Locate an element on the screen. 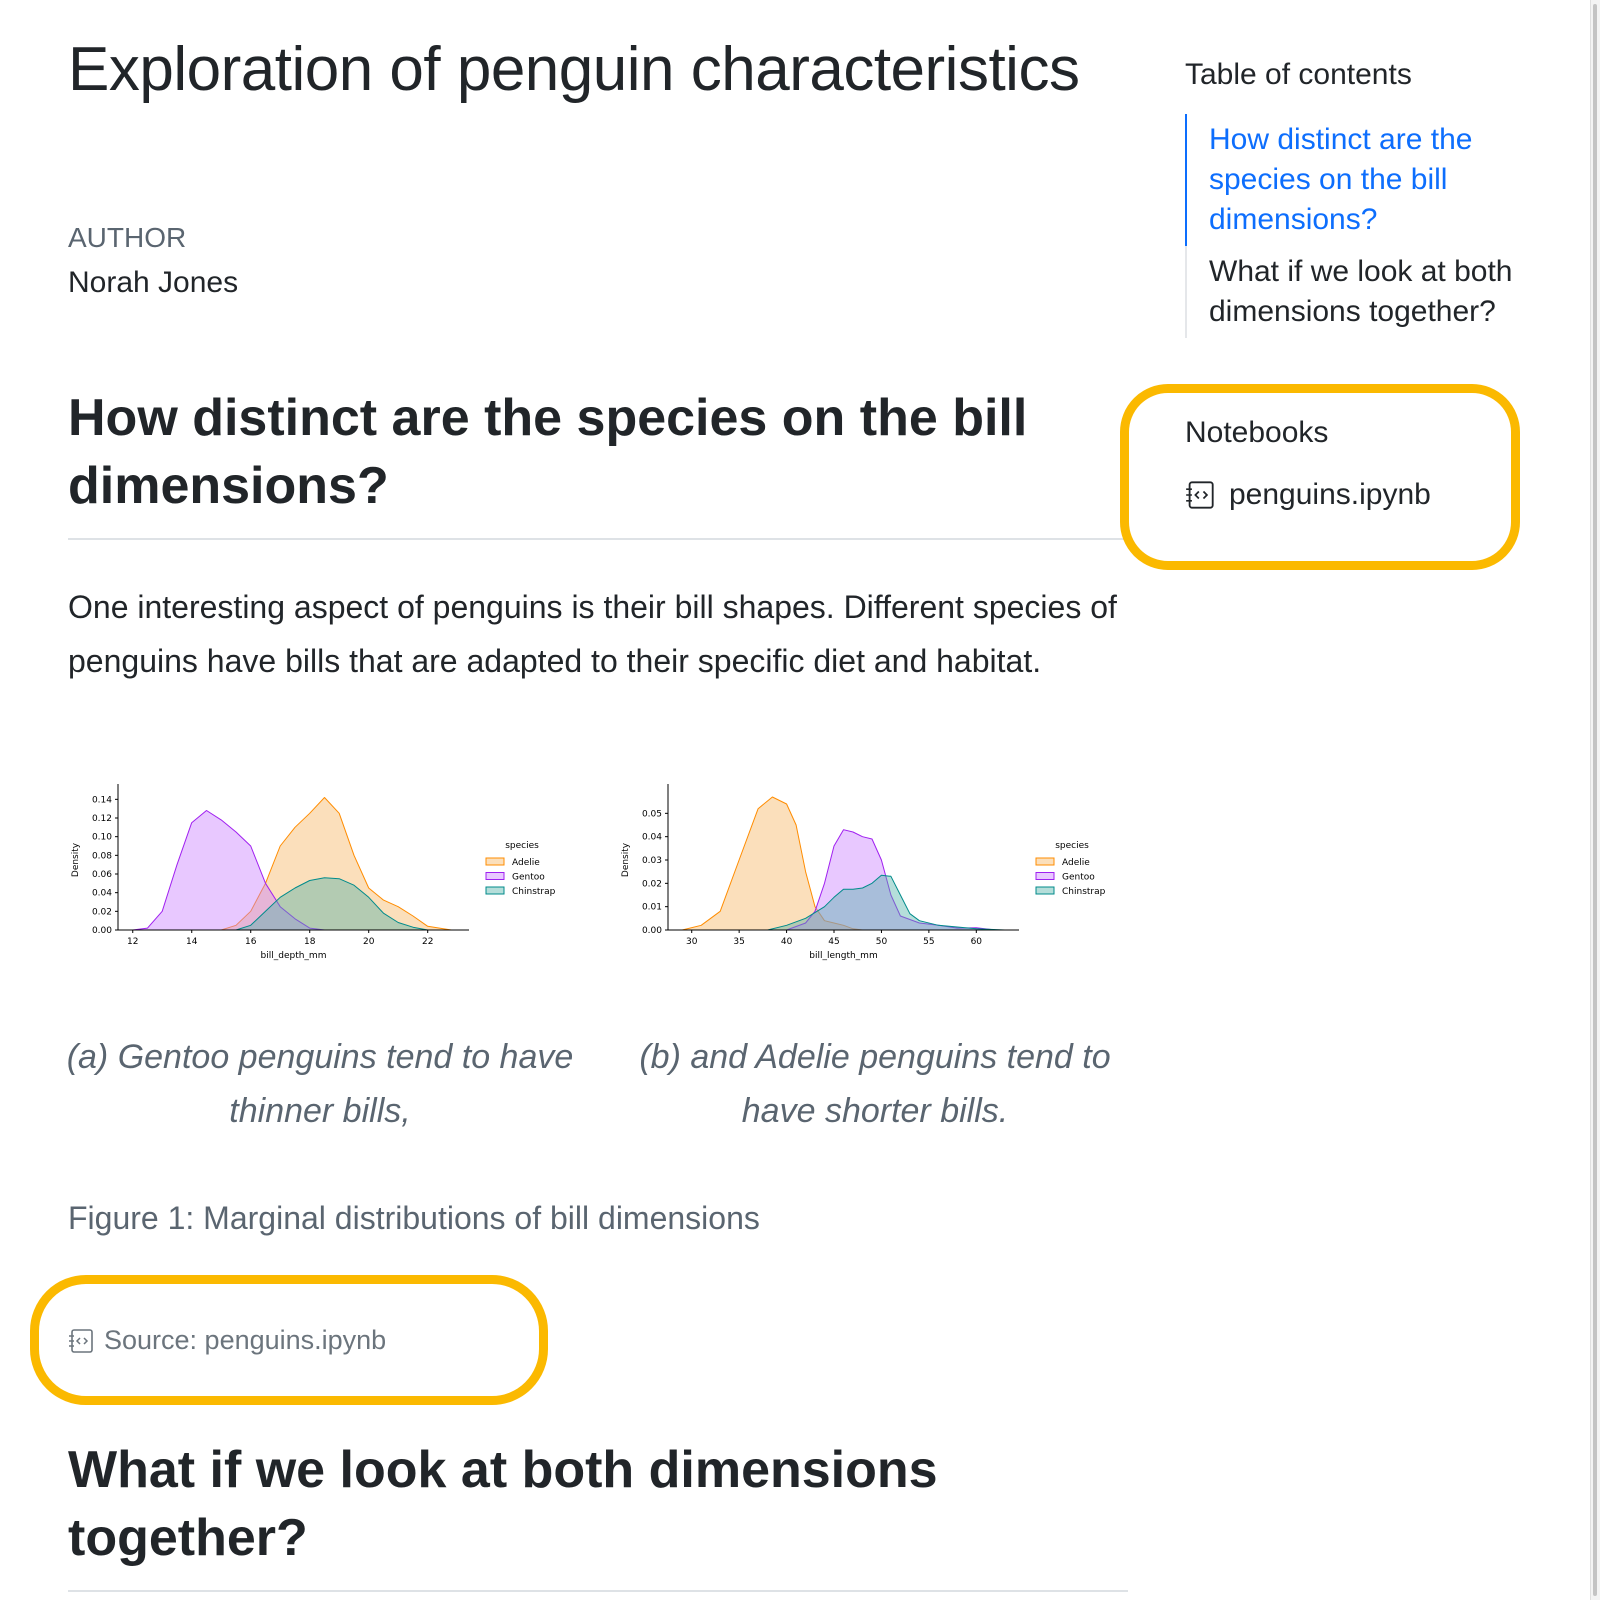 This screenshot has width=1600, height=1600. x-tick-label: 35 is located at coordinates (738, 942).